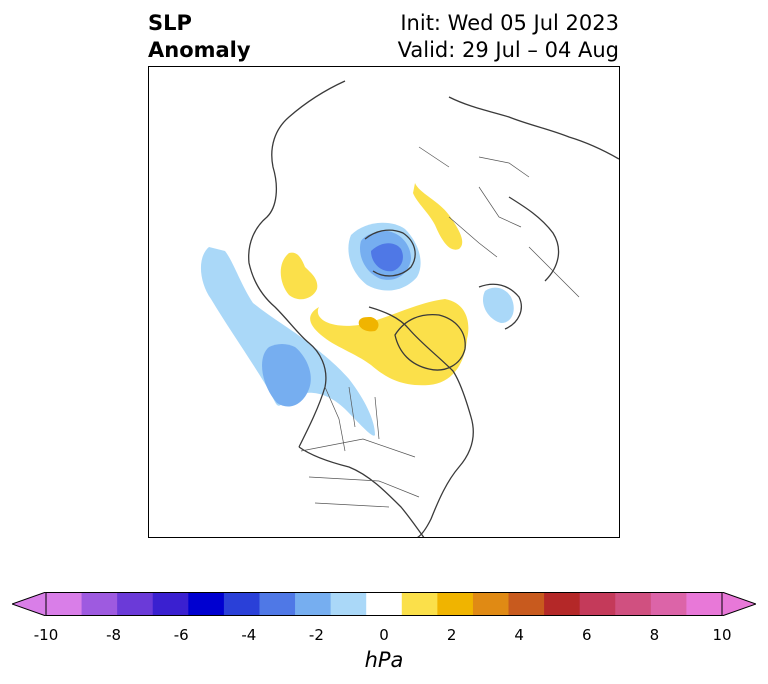  What do you see at coordinates (287, 341) in the screenshot?
I see `anomaly-negative-pacific` at bounding box center [287, 341].